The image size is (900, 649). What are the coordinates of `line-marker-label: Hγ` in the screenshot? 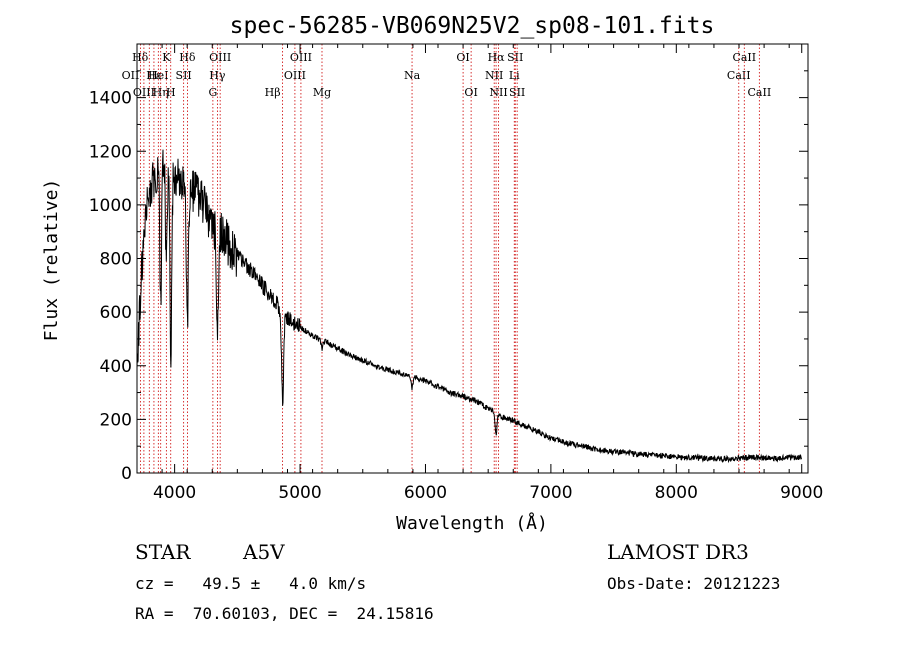 It's located at (217, 75).